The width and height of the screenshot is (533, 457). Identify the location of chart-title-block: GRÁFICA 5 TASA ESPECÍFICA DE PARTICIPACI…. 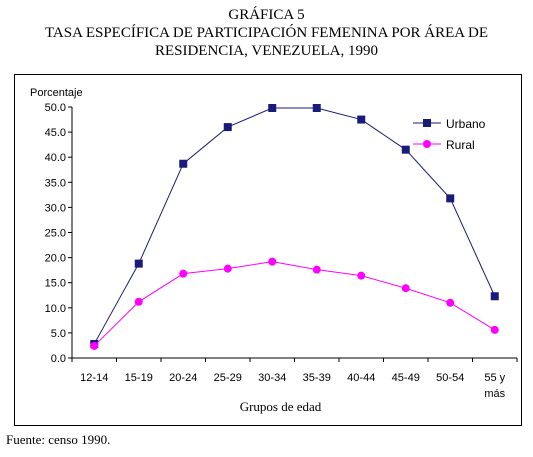
(266, 33).